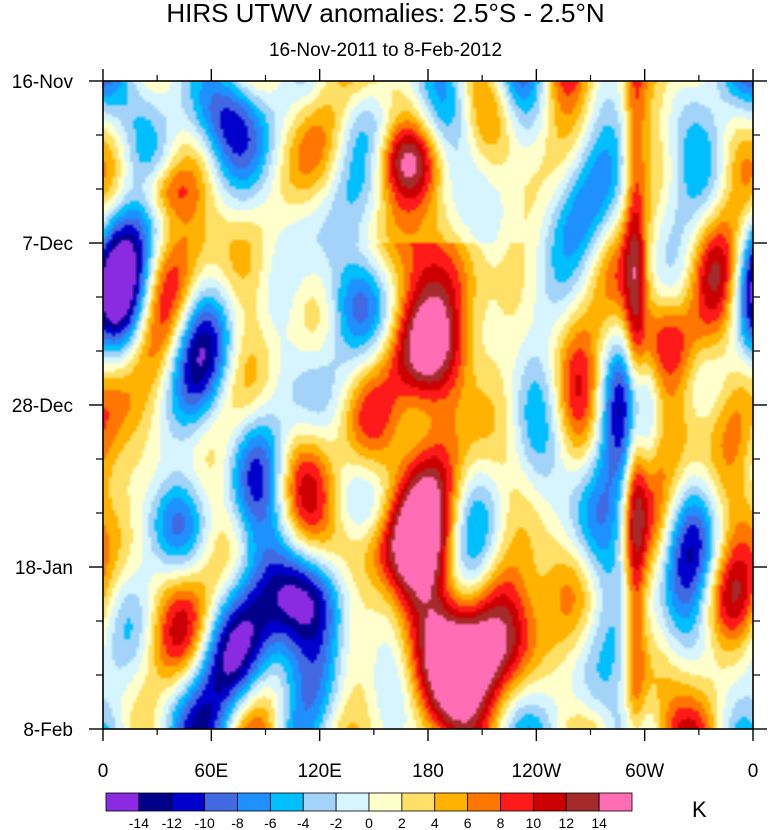 This screenshot has width=771, height=830. What do you see at coordinates (237, 822) in the screenshot?
I see `colorbar-label: -8` at bounding box center [237, 822].